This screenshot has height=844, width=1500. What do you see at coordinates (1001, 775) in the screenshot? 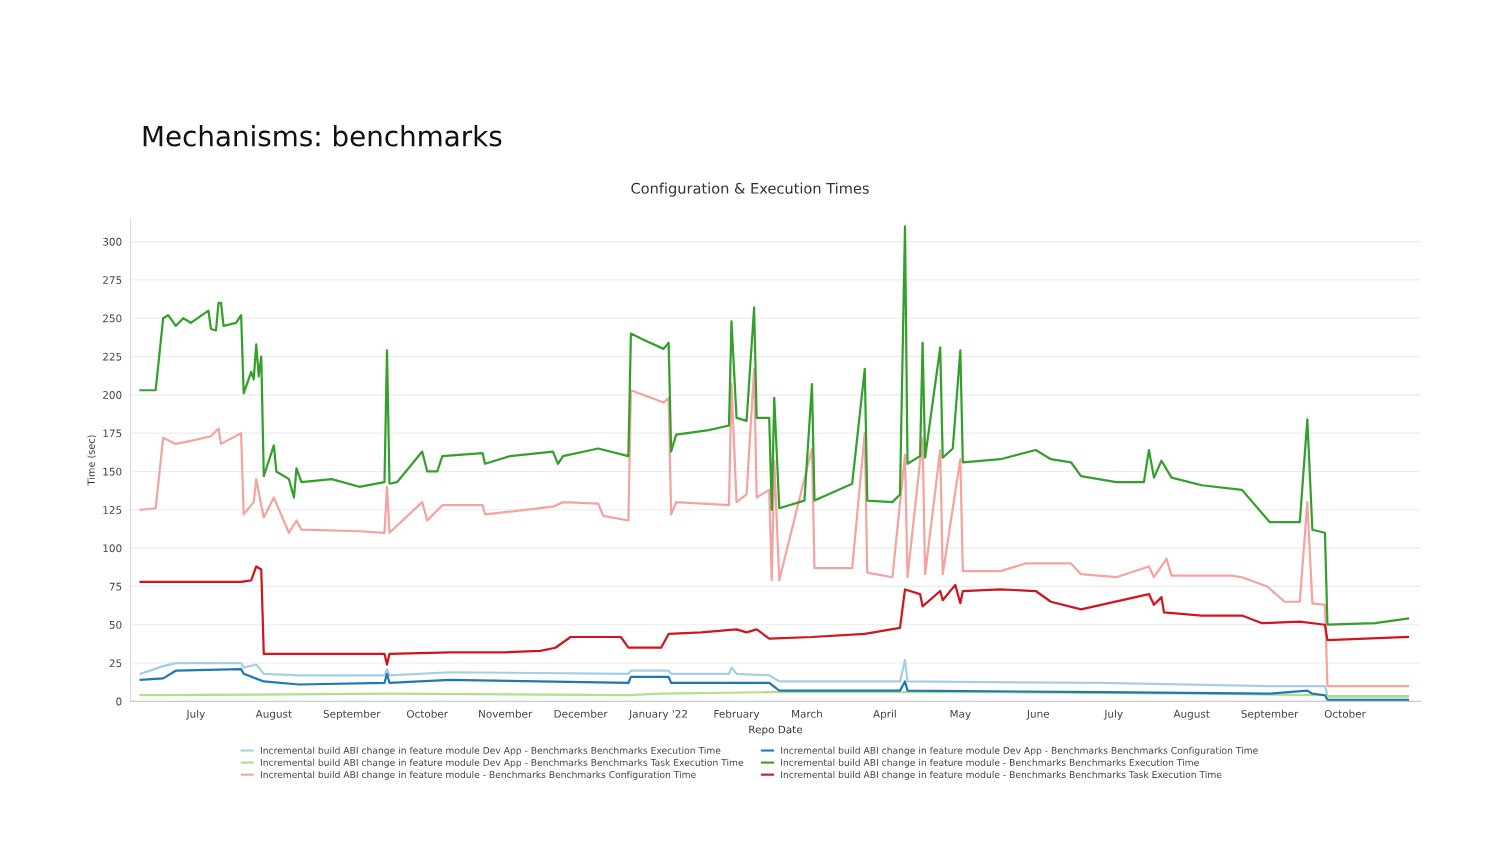
I see `legend-label: Incremental build ABI change in feature module - Benchmarks Benchmarks Task Execution Time` at bounding box center [1001, 775].